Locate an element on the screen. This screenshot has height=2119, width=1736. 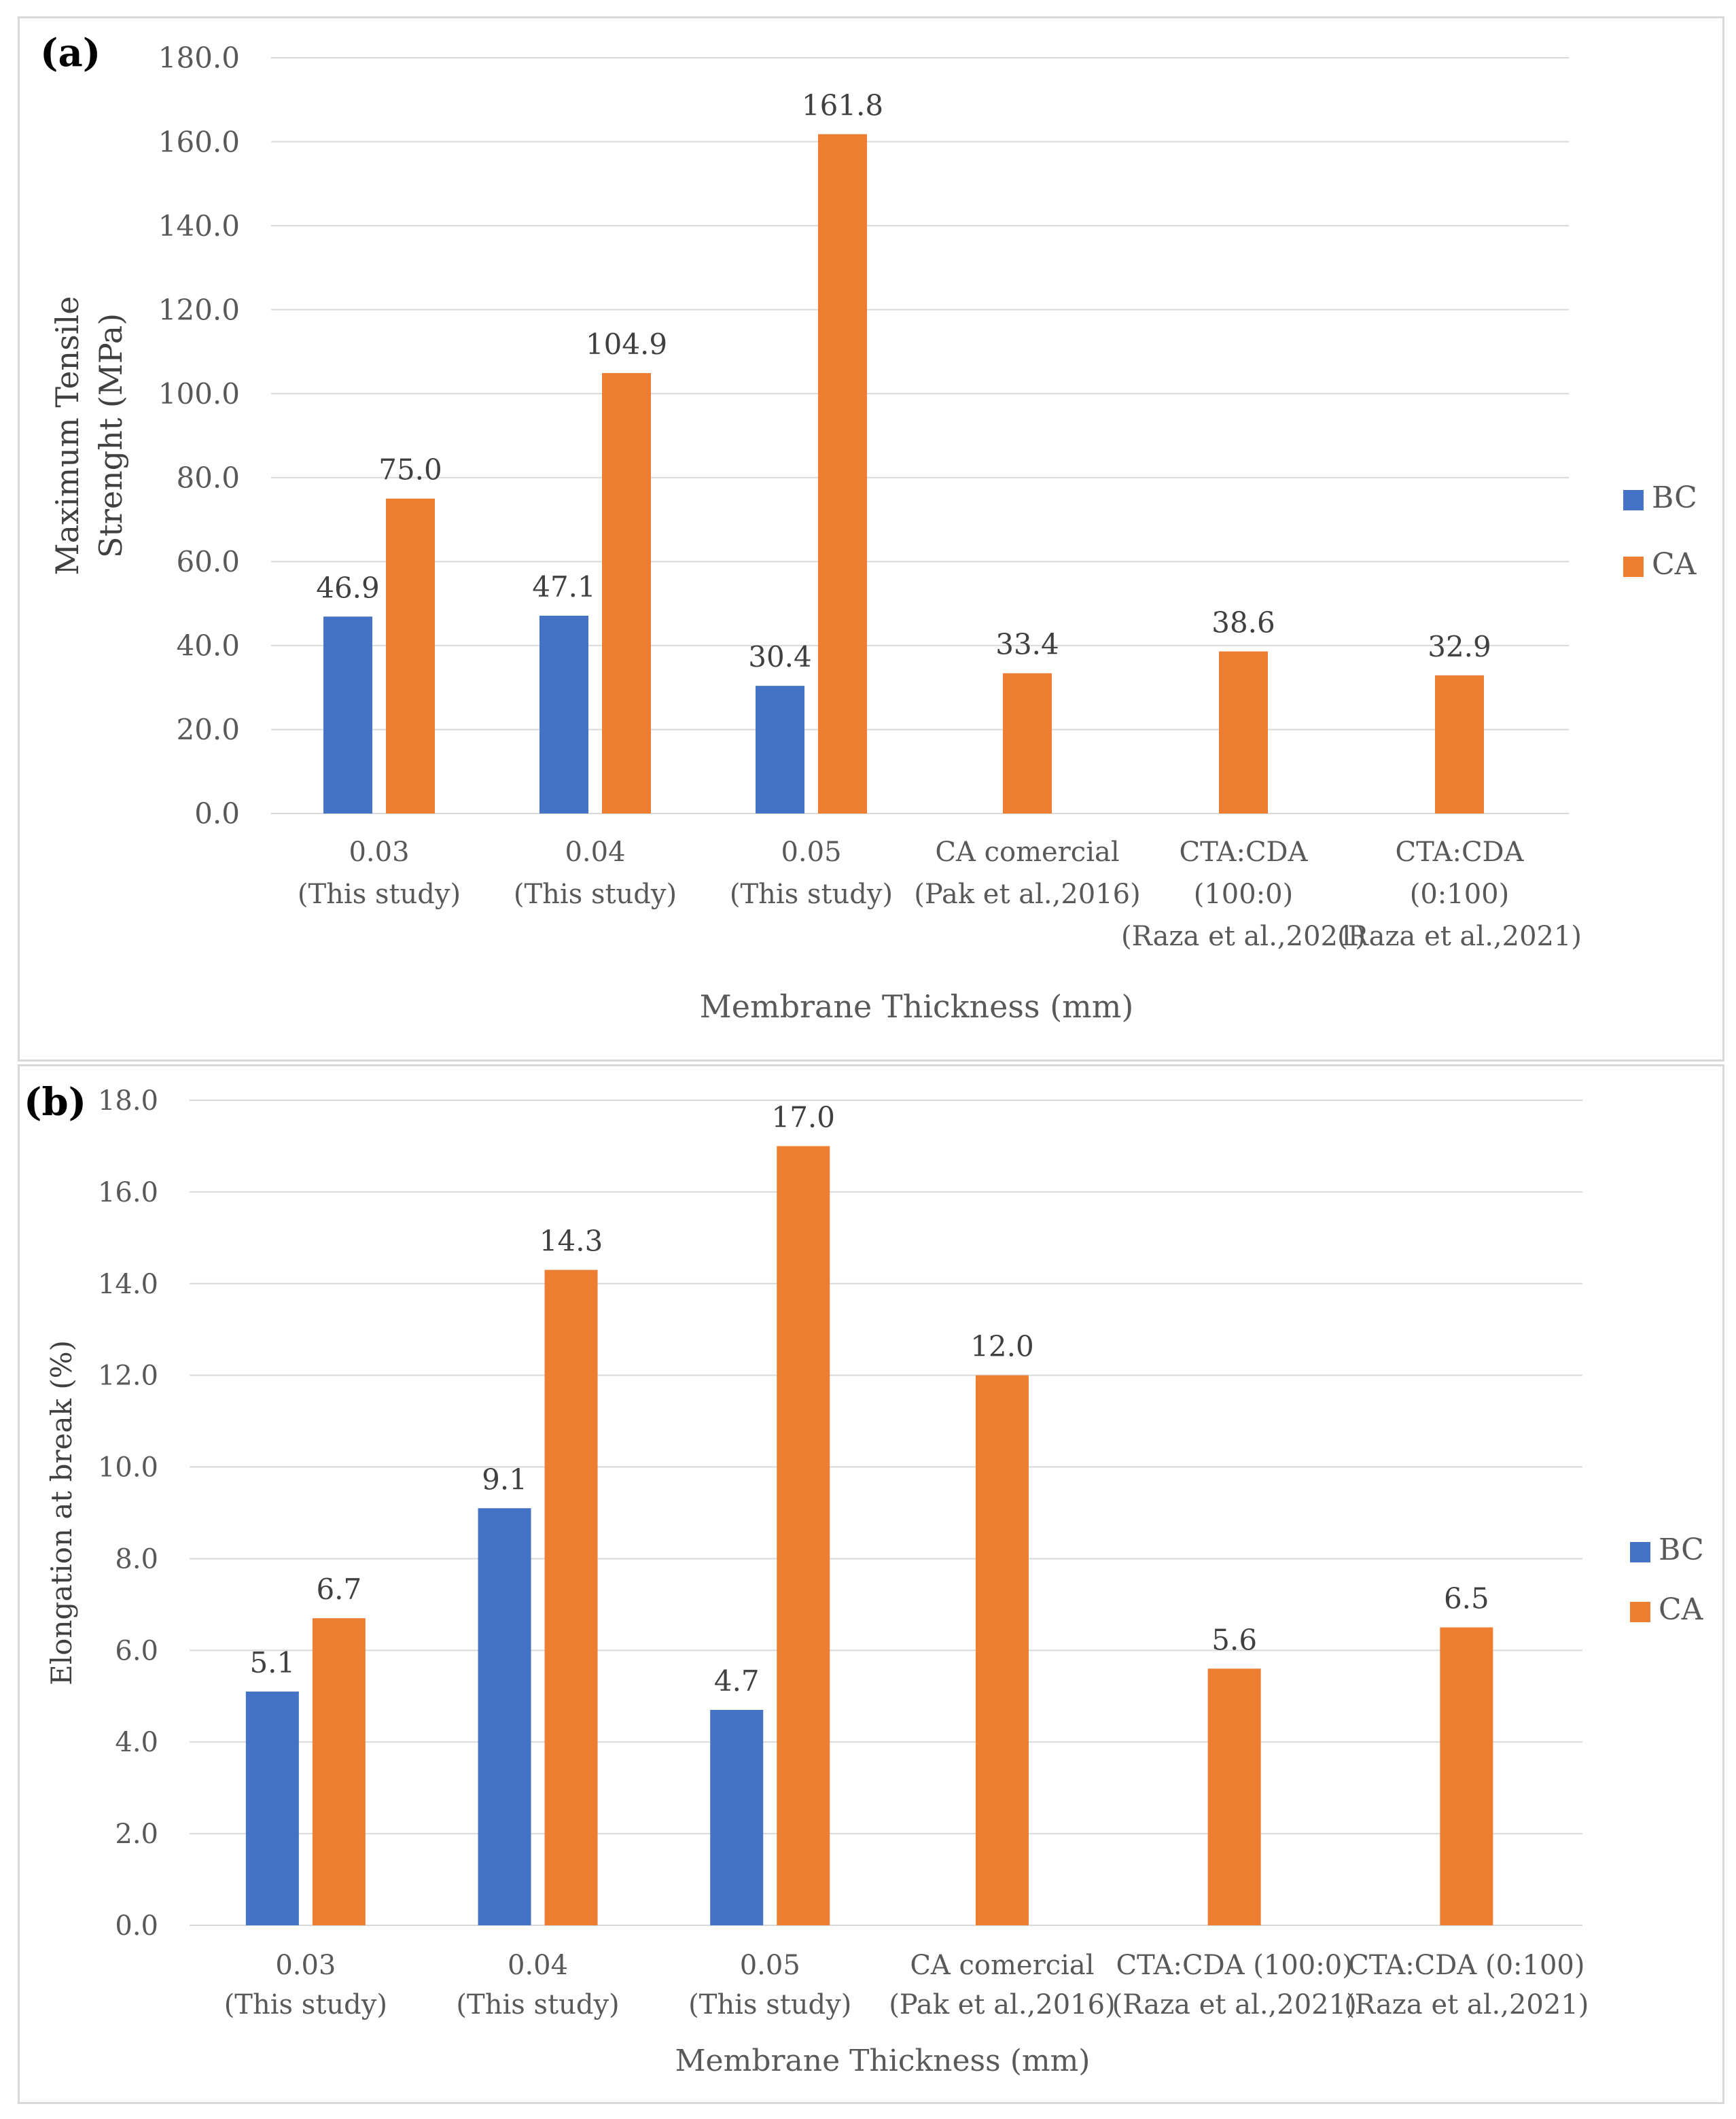
y-tick-label: 100.0 is located at coordinates (199, 393).